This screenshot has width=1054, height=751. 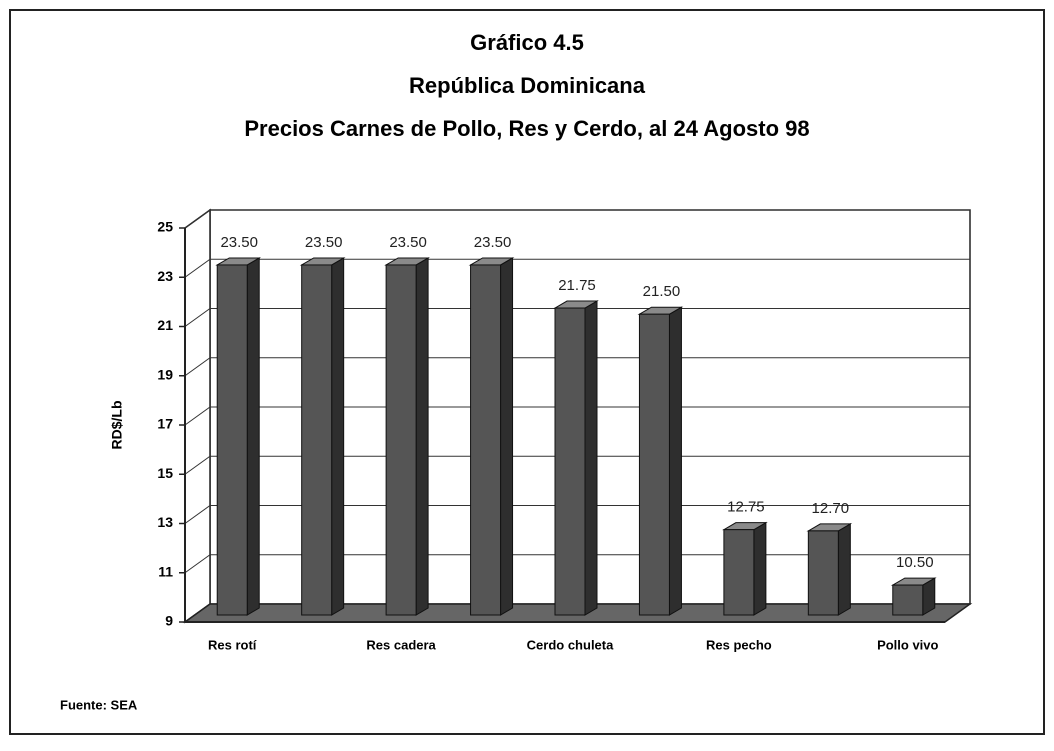 What do you see at coordinates (662, 291) in the screenshot?
I see `value-label: 21.50` at bounding box center [662, 291].